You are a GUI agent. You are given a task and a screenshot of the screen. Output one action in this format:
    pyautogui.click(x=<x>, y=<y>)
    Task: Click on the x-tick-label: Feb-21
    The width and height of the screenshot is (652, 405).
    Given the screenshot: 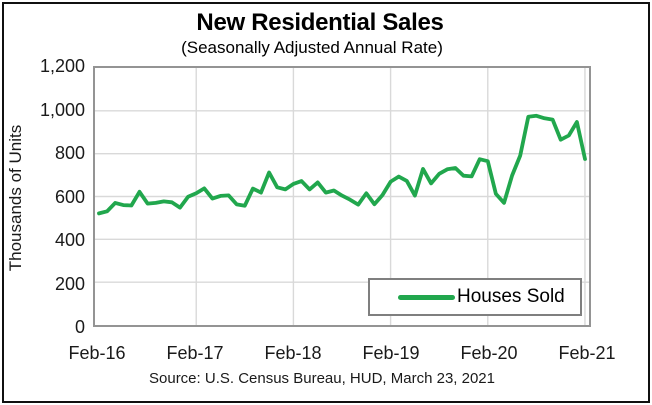 What is the action you would take?
    pyautogui.click(x=587, y=353)
    